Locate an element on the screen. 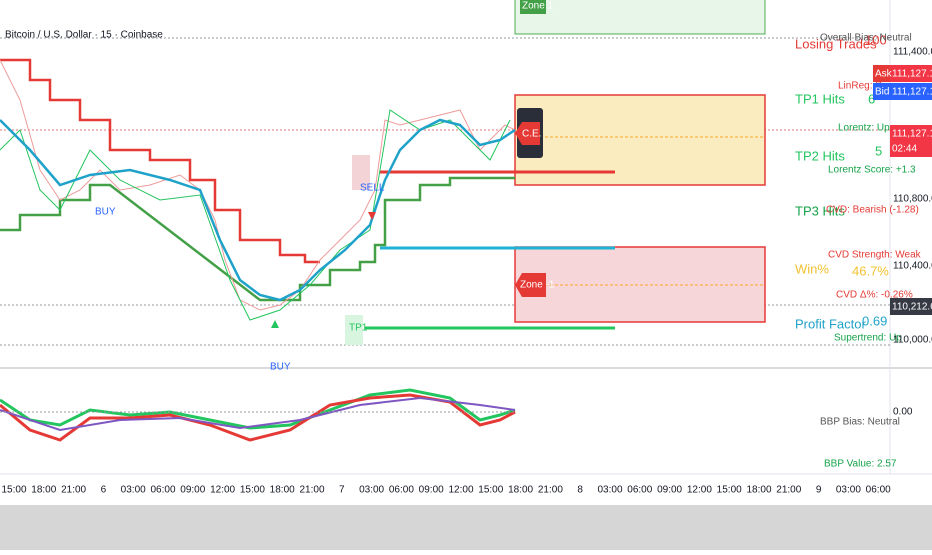  oscillator is located at coordinates (258, 415).